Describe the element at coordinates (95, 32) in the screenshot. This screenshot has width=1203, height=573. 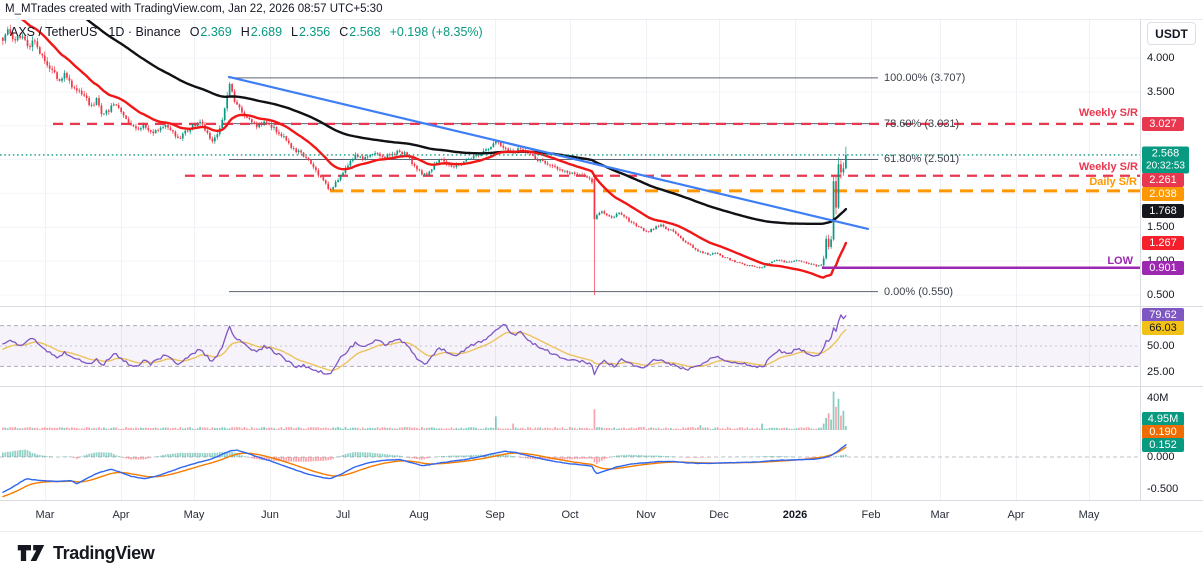
I see `symbol-title: AXS / TetherUS · 1D · Binance` at that location.